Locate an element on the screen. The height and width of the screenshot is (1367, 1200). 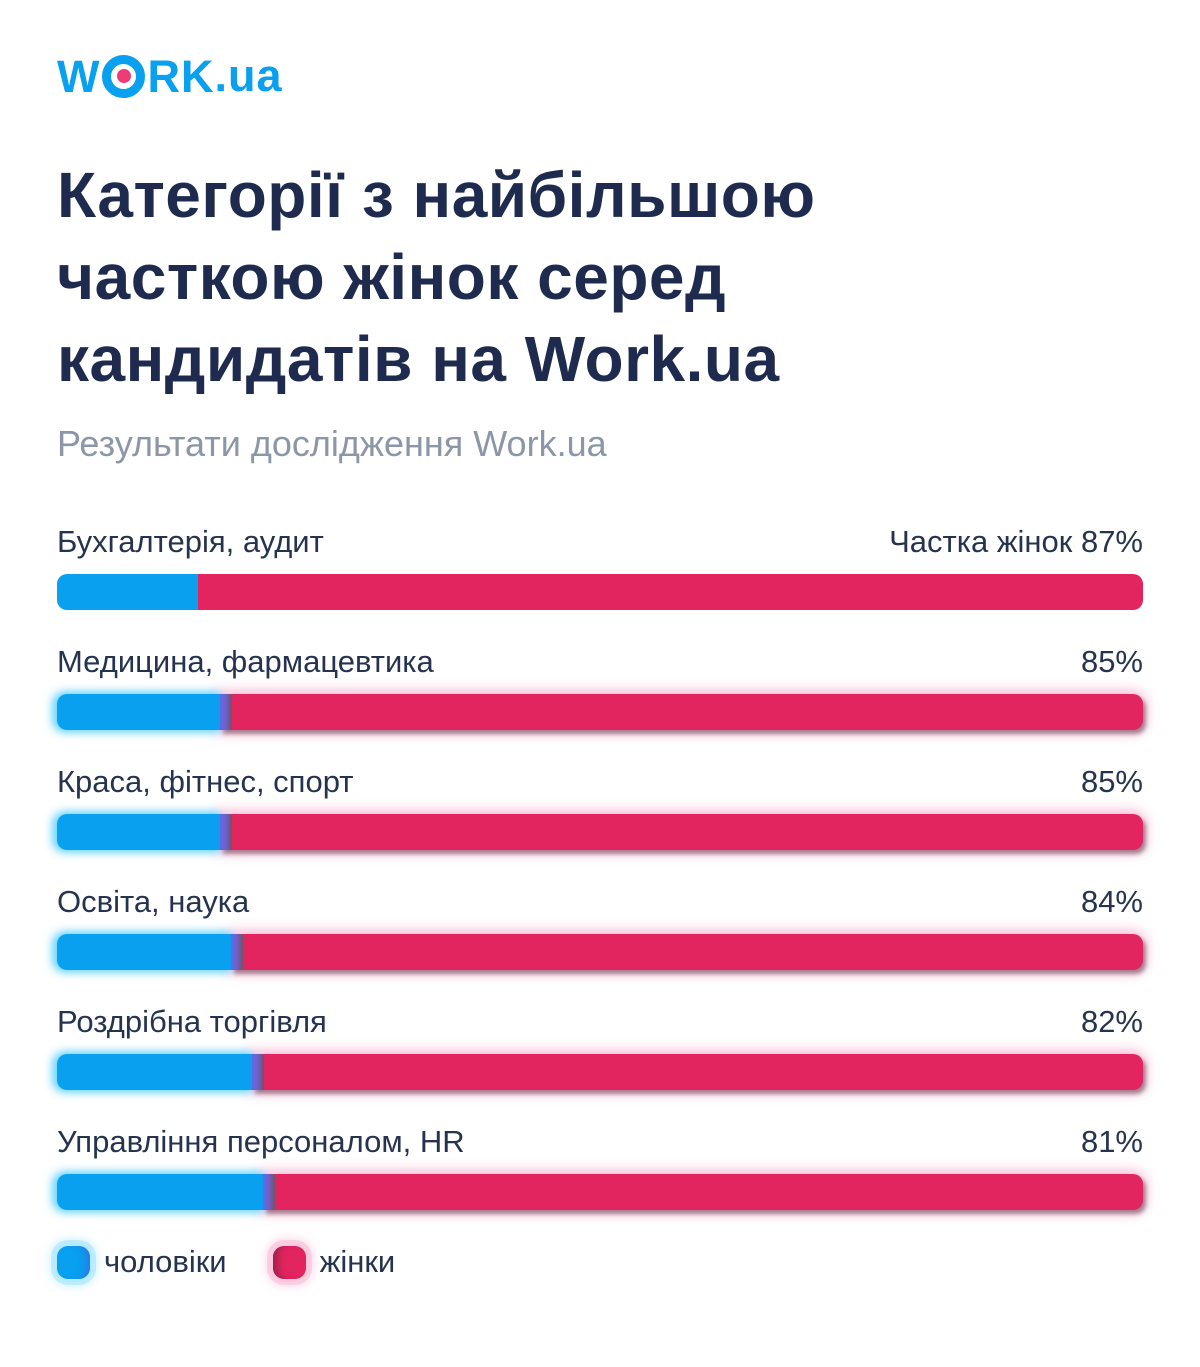
category-label: Медицина, фармацевтика is located at coordinates (245, 661).